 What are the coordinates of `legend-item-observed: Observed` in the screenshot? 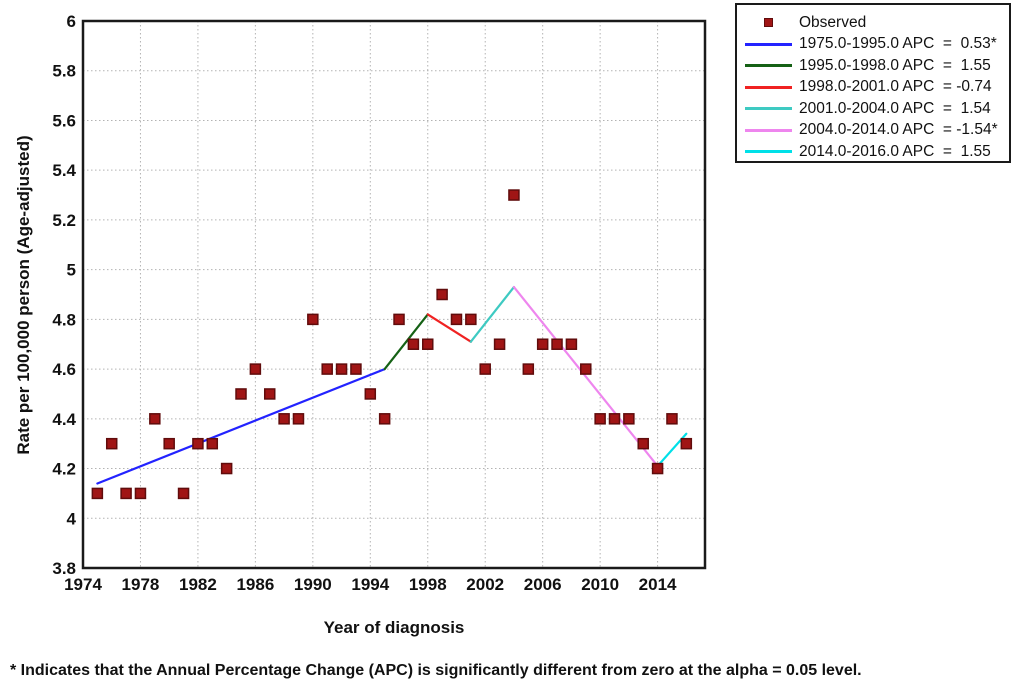 It's located at (873, 23).